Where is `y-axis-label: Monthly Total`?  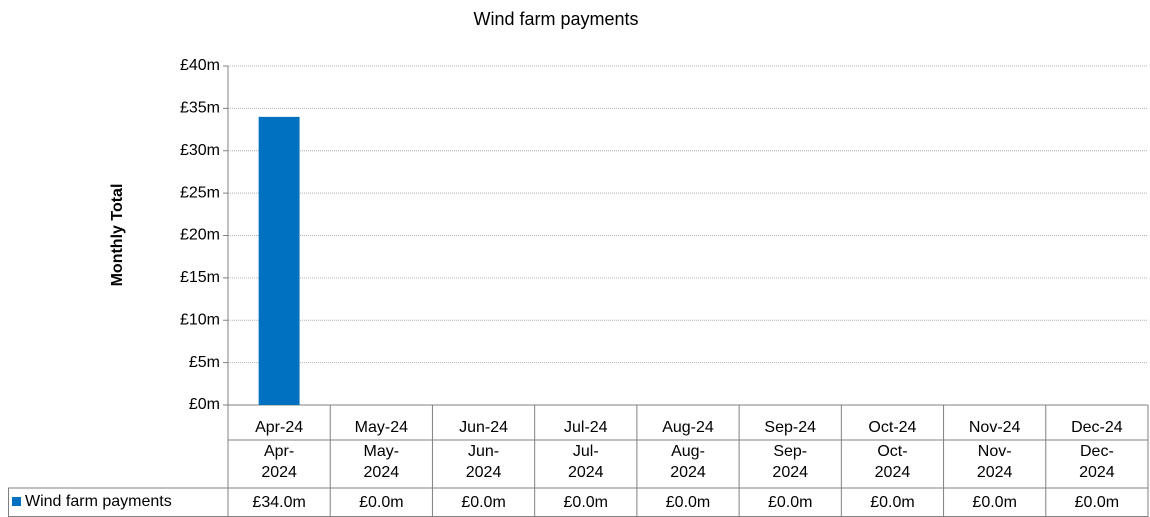
y-axis-label: Monthly Total is located at coordinates (117, 235).